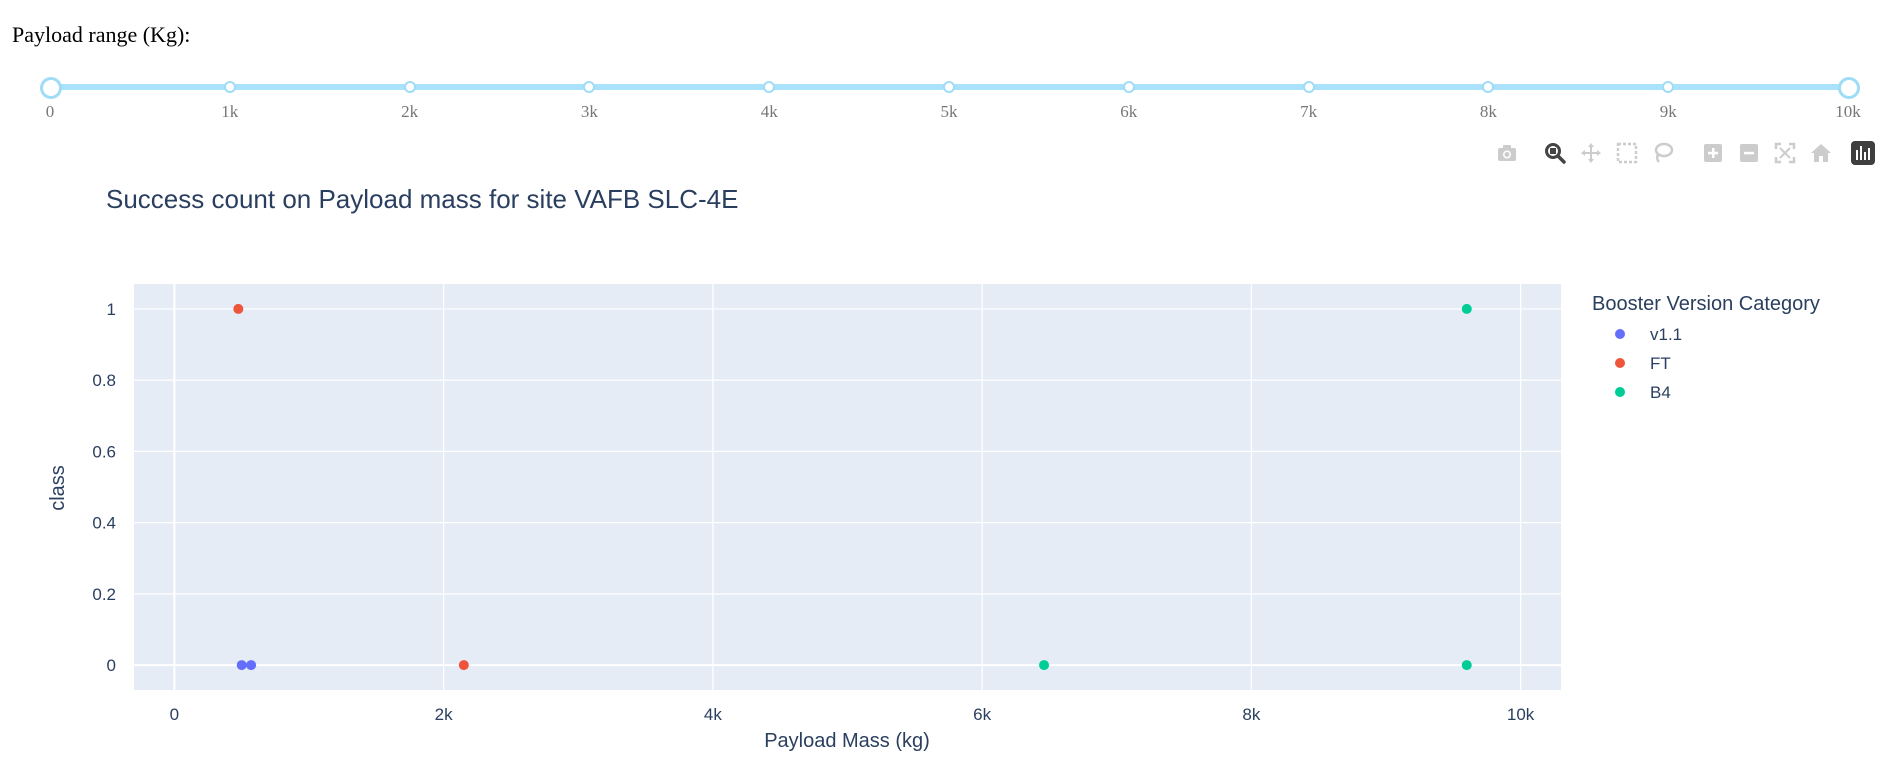  What do you see at coordinates (1660, 363) in the screenshot?
I see `legend-label: FT` at bounding box center [1660, 363].